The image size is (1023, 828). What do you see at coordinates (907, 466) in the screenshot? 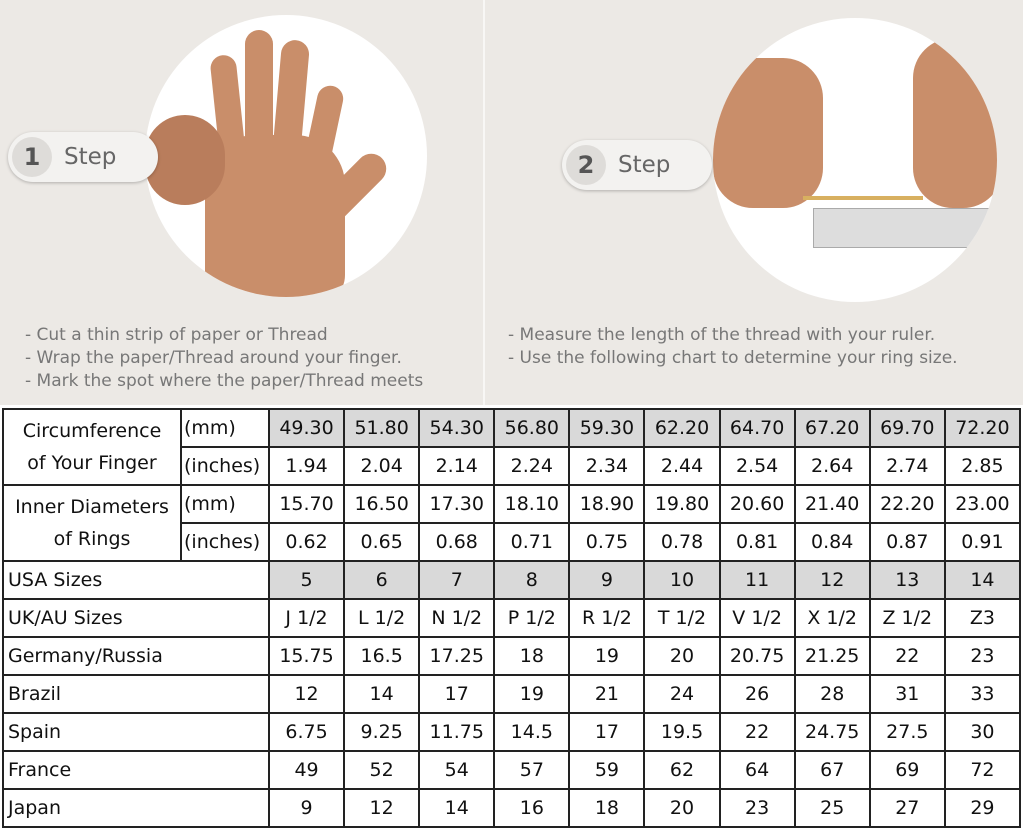
I see `table-cell: 2.74` at bounding box center [907, 466].